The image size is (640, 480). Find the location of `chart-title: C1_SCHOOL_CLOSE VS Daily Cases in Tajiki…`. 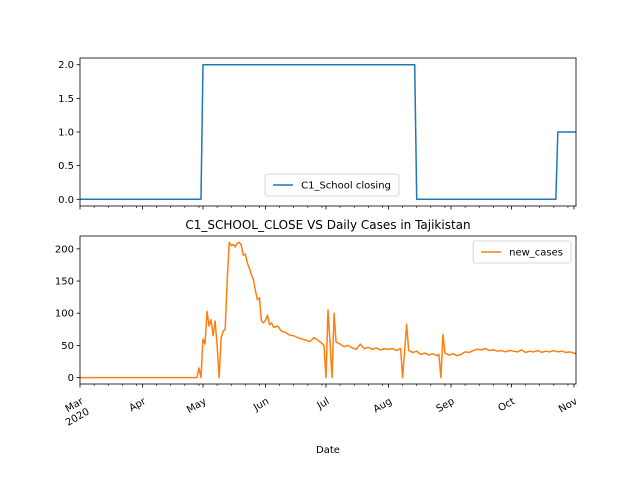

chart-title: C1_SCHOOL_CLOSE VS Daily Cases in Tajiki… is located at coordinates (327, 225).